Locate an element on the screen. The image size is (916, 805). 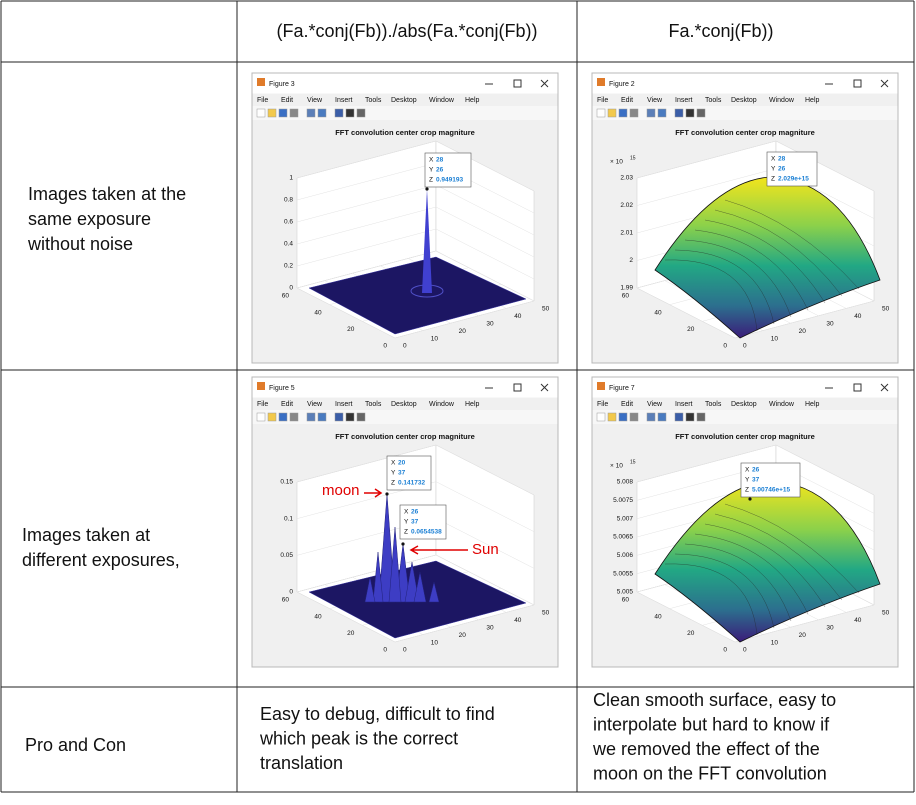
cell-text: interpolate but hard to know if is located at coordinates (711, 724).